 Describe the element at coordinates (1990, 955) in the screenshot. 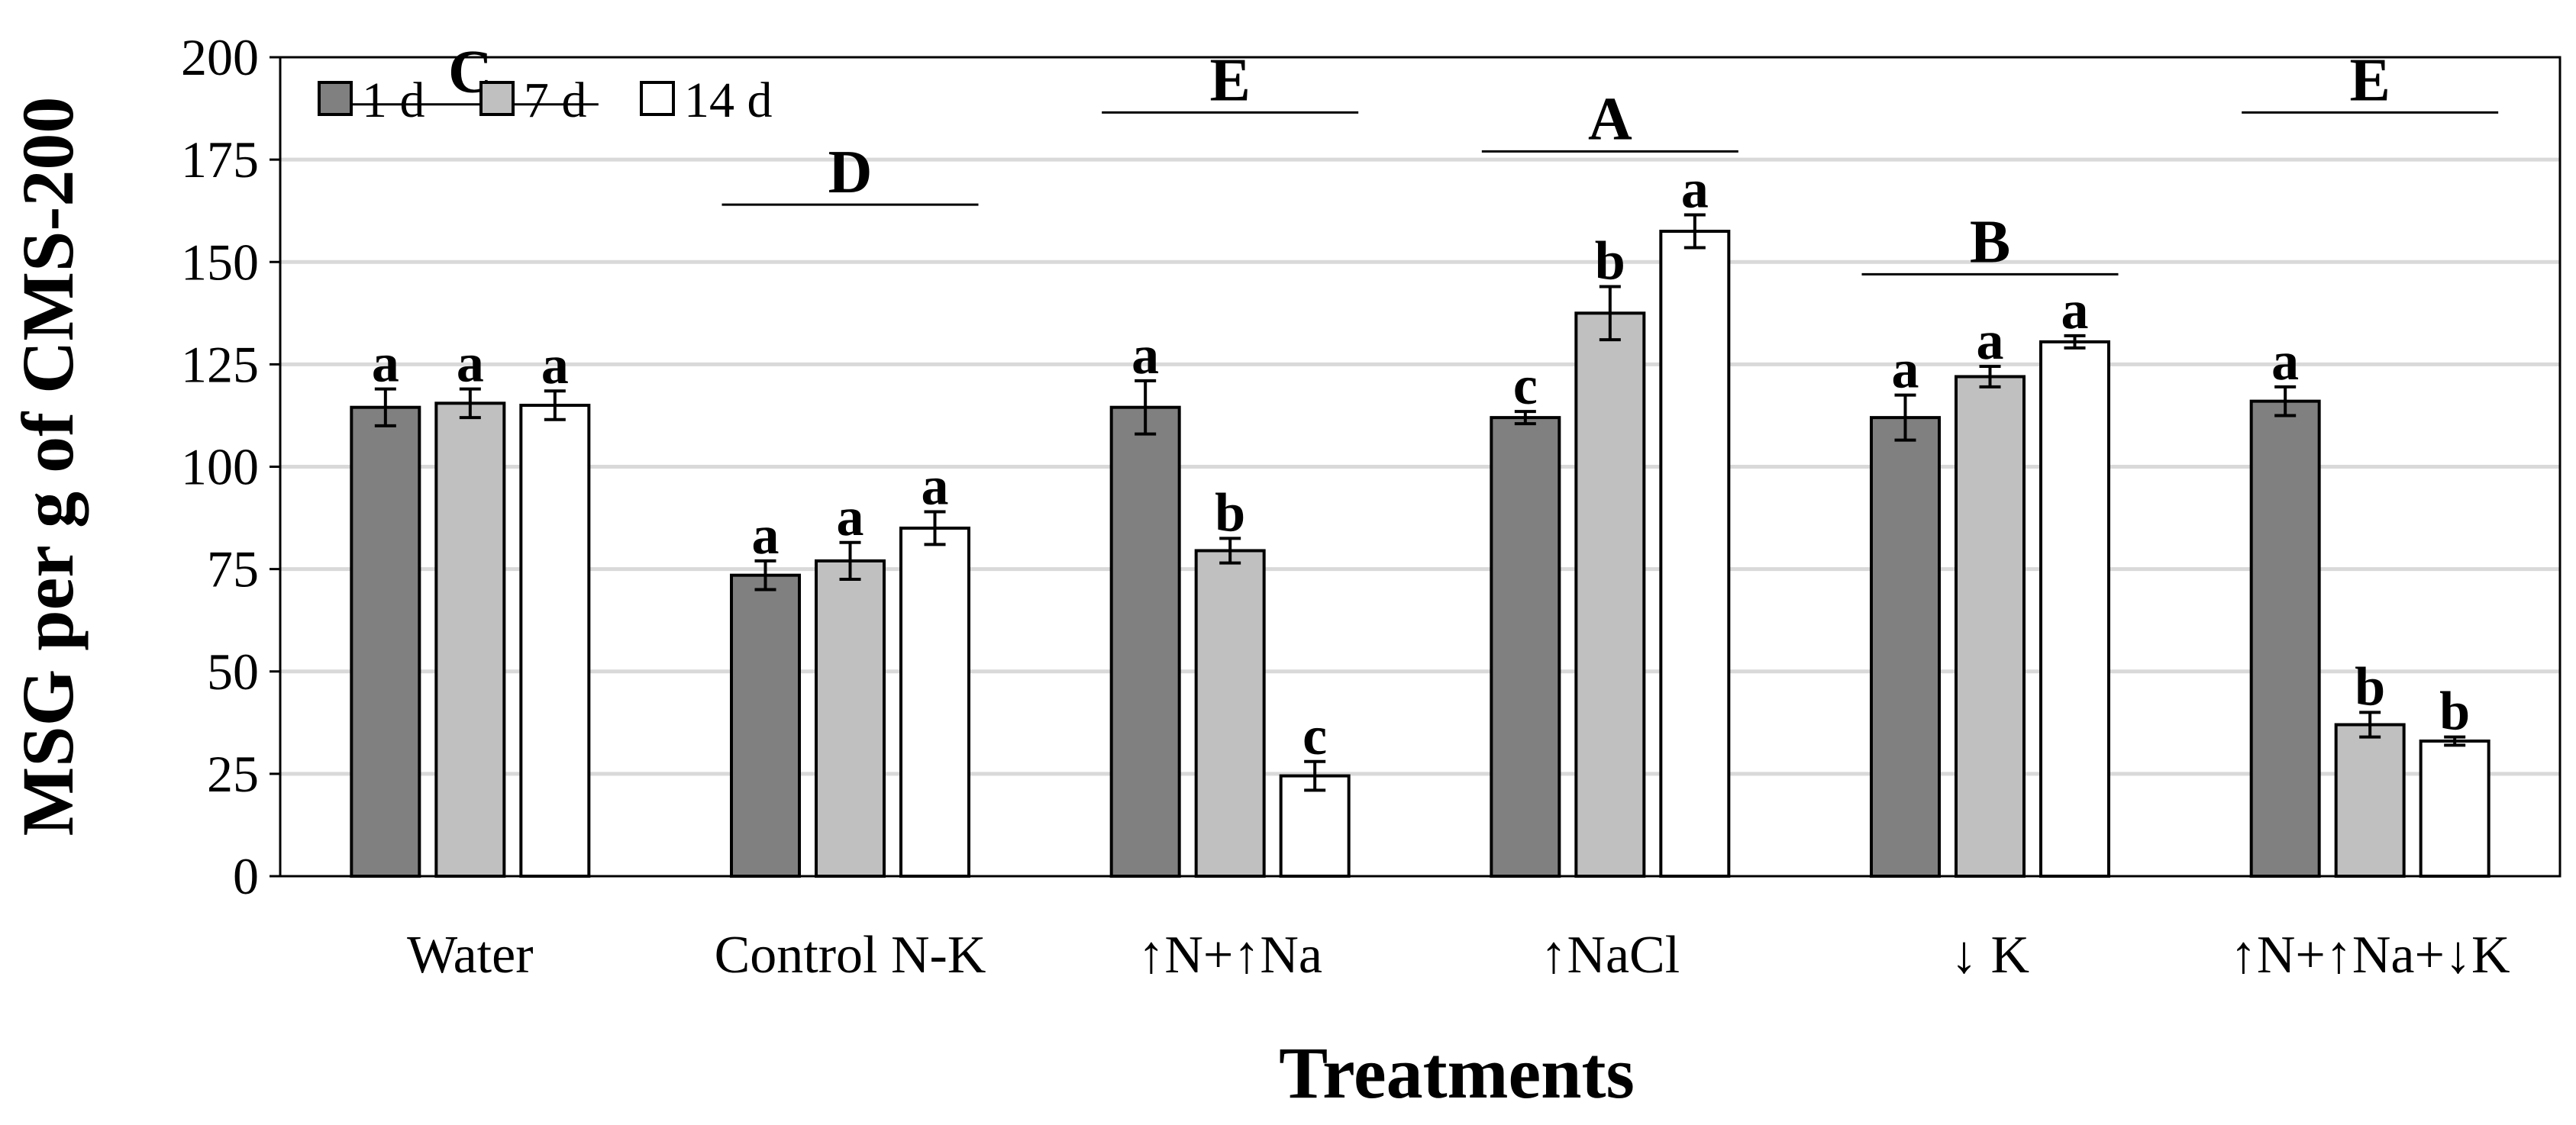

I see `x-tick-label: ↓ K` at that location.